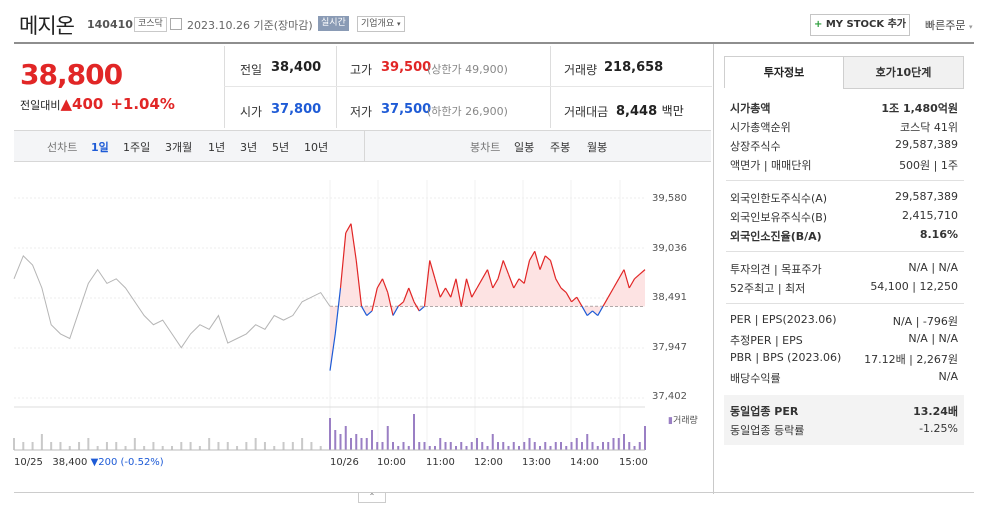  Describe the element at coordinates (217, 147) in the screenshot. I see `period-1y: 1년` at that location.